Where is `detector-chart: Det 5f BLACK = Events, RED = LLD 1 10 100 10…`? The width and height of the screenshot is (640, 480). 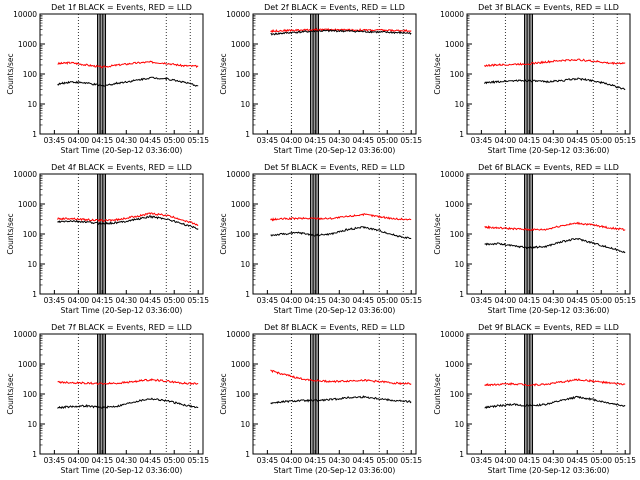 detector-chart: Det 5f BLACK = Events, RED = LLD 1 10 100 10… is located at coordinates (321, 239).